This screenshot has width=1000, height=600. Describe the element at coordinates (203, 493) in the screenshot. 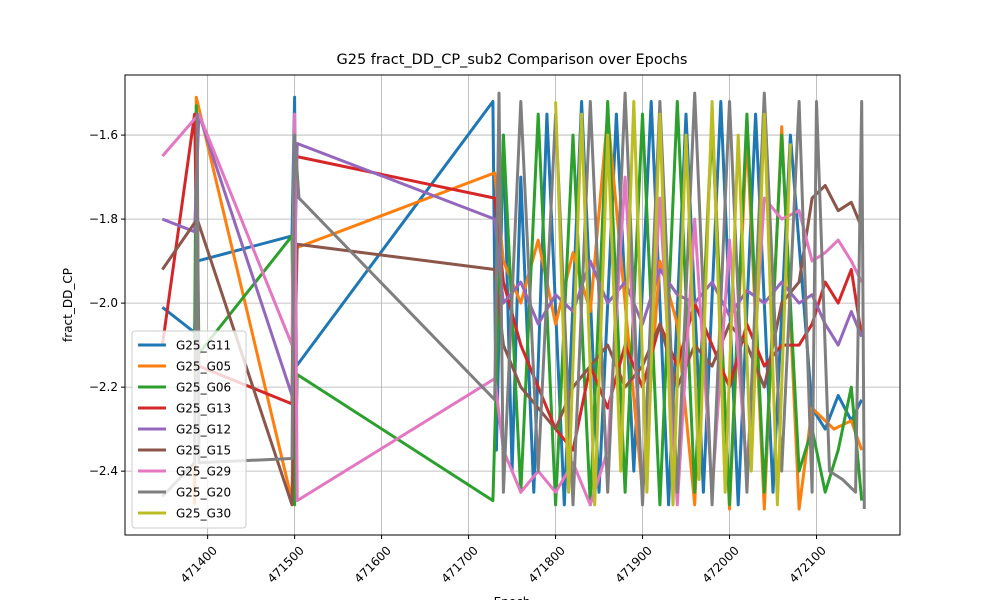

I see `legend-label: G25_G20` at that location.